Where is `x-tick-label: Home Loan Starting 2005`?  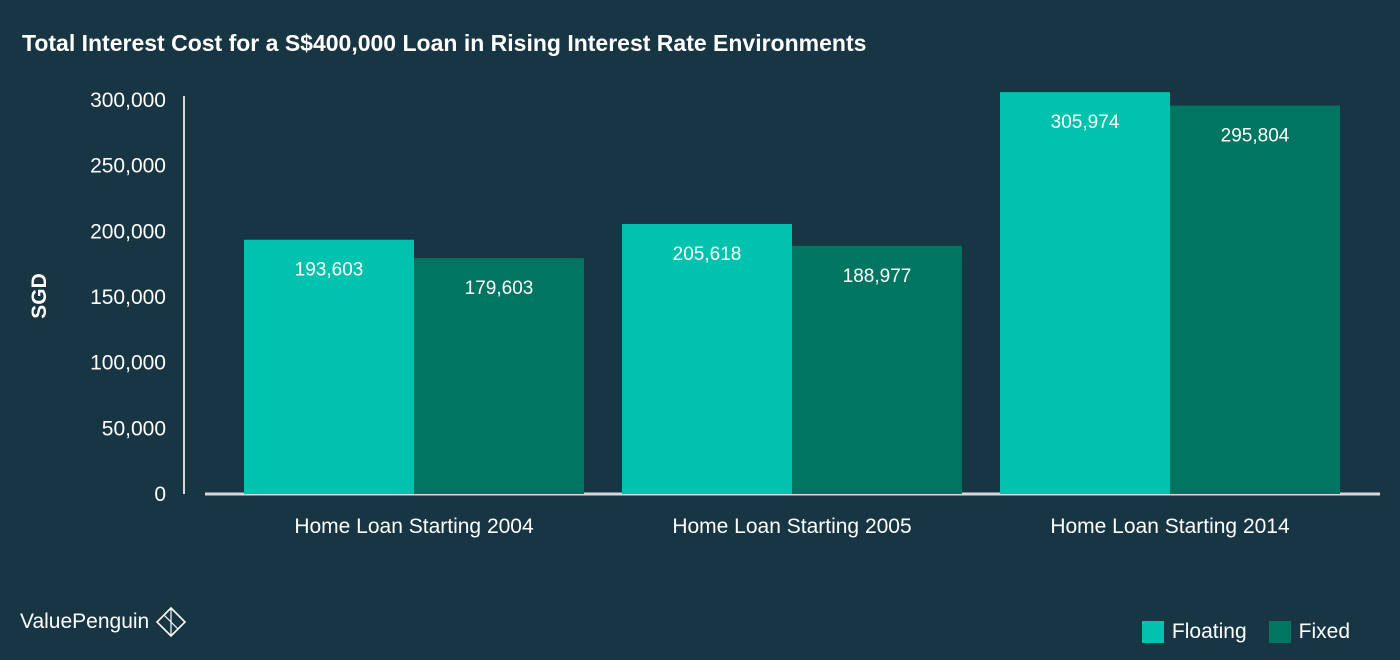 x-tick-label: Home Loan Starting 2005 is located at coordinates (791, 526).